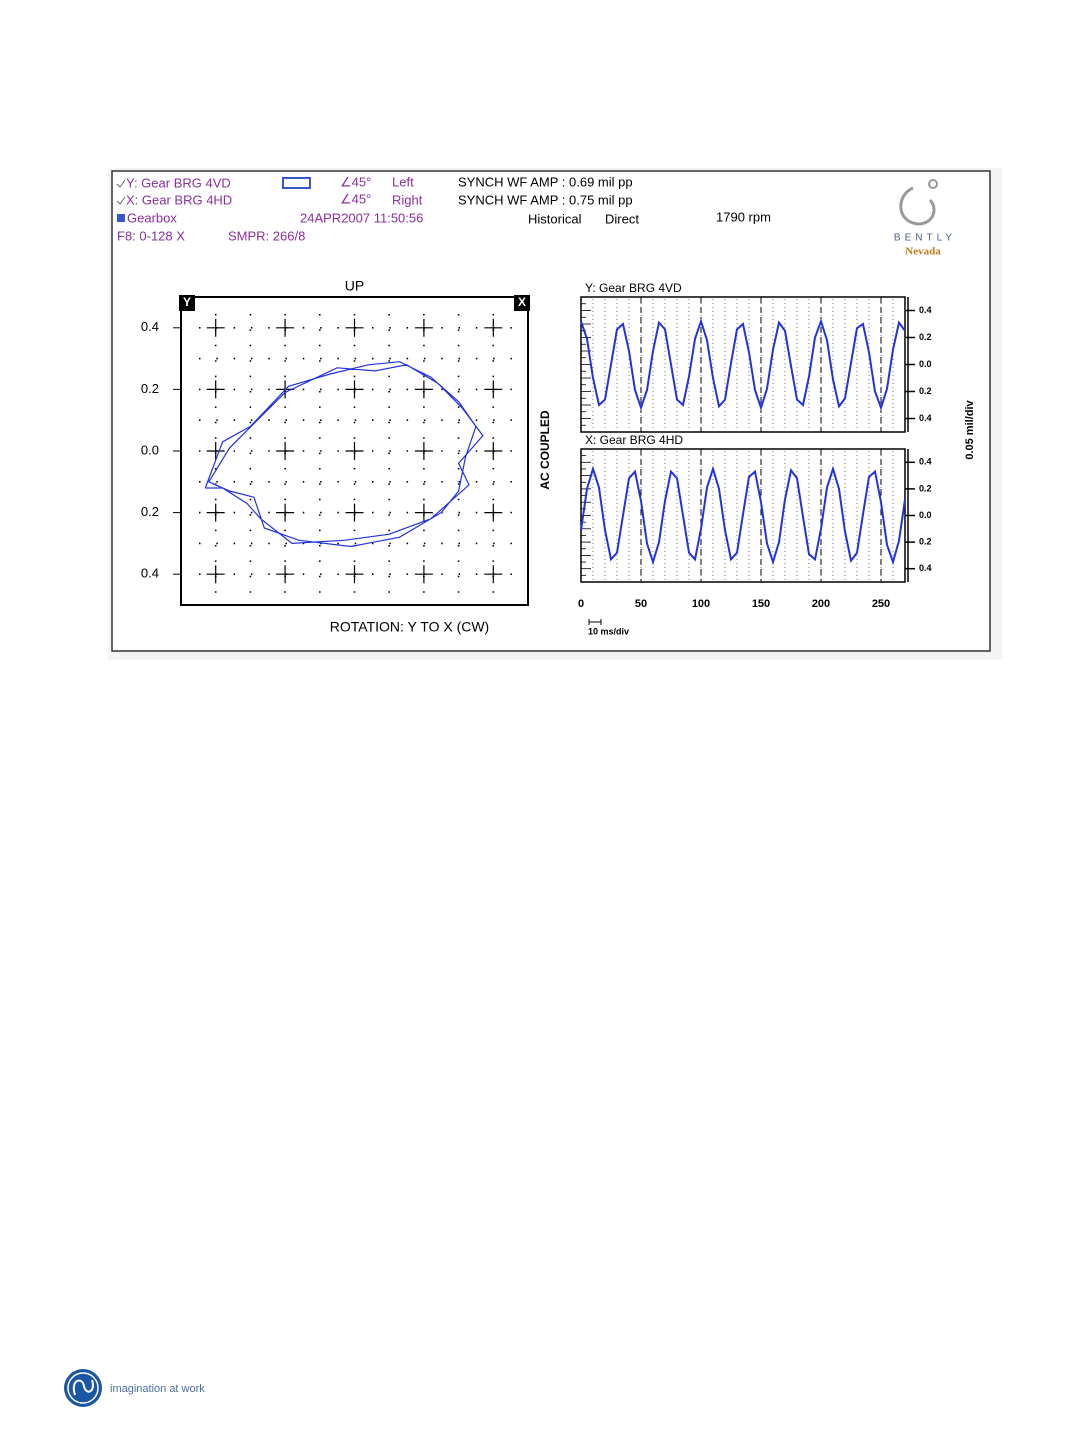 The width and height of the screenshot is (1081, 1441). What do you see at coordinates (157, 1389) in the screenshot?
I see `footer-tagline: imagination at work` at bounding box center [157, 1389].